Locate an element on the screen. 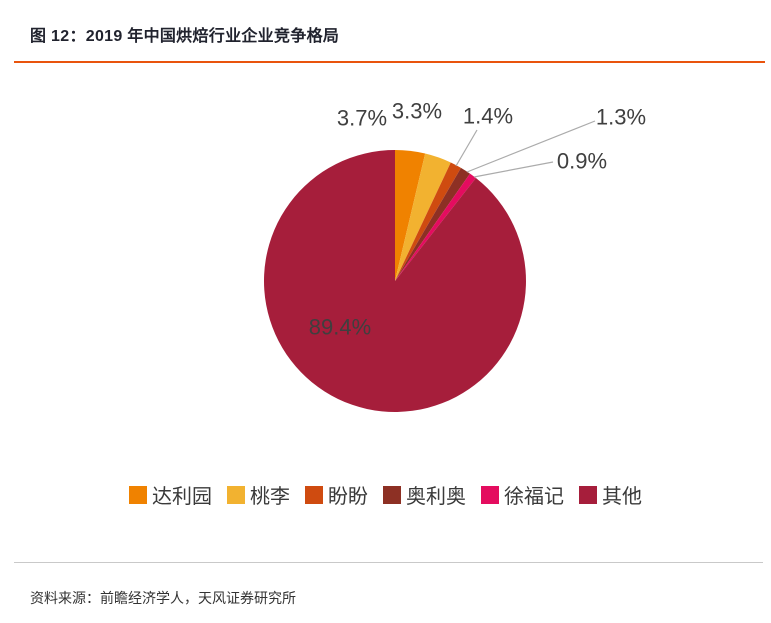 The image size is (771, 623). pie-value-label: 3.3% is located at coordinates (417, 111).